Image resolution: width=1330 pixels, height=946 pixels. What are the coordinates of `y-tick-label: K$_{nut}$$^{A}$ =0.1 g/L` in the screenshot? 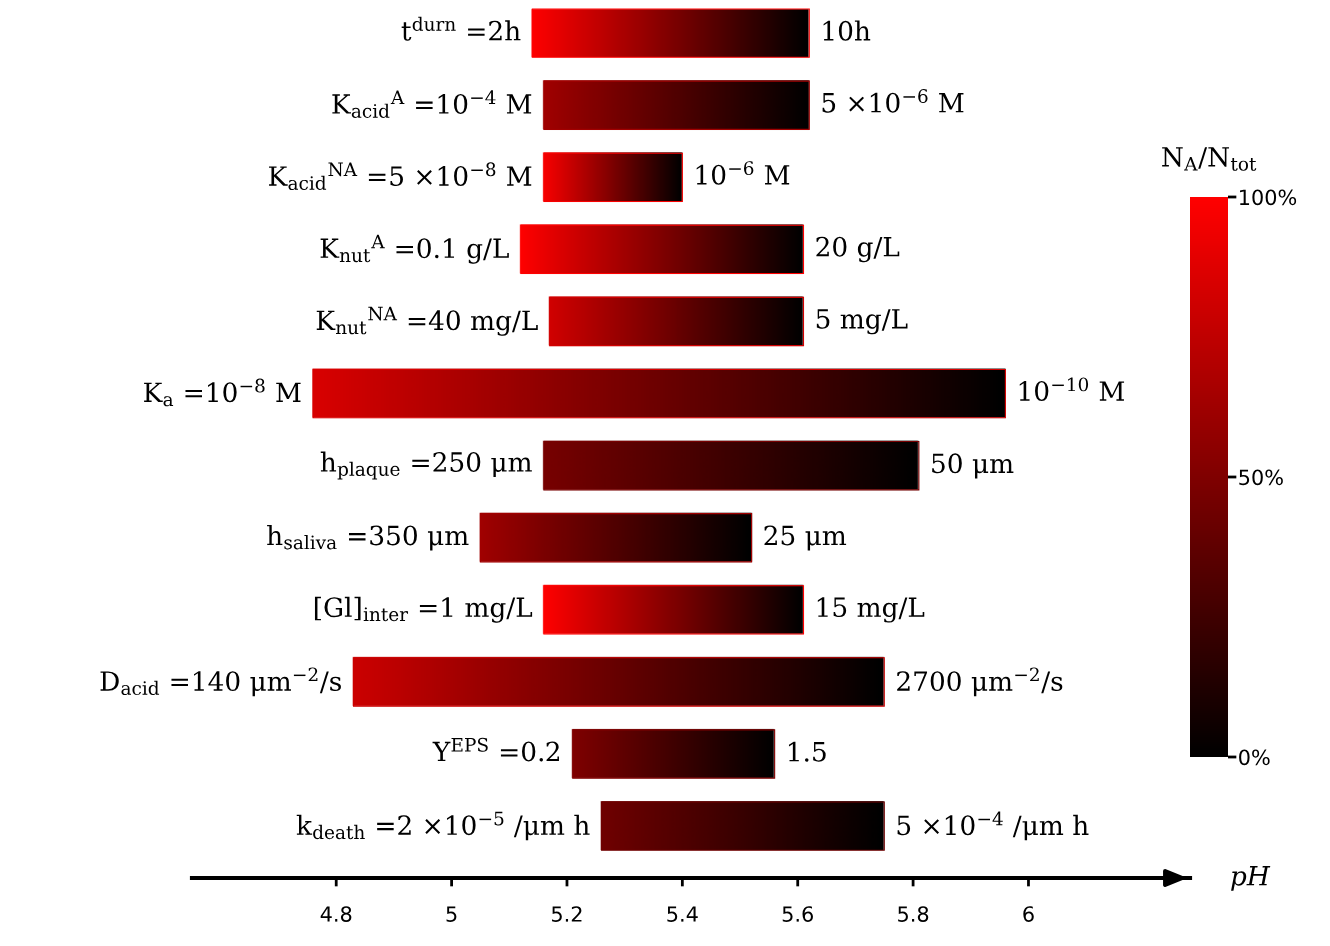 It's located at (414, 249).